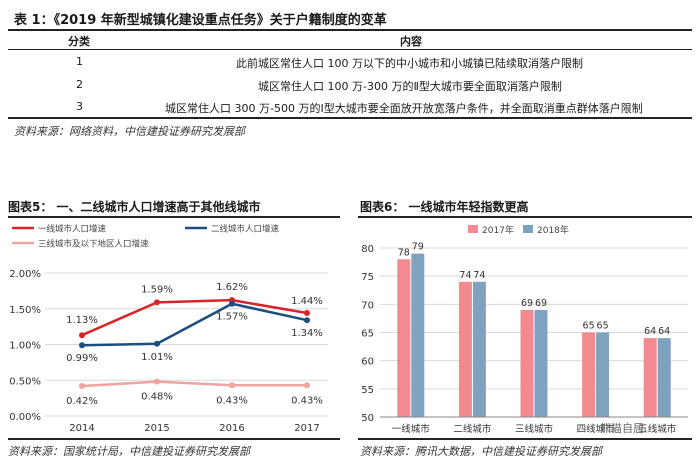 The width and height of the screenshot is (700, 461). I want to click on data-label: 0.48%, so click(157, 397).